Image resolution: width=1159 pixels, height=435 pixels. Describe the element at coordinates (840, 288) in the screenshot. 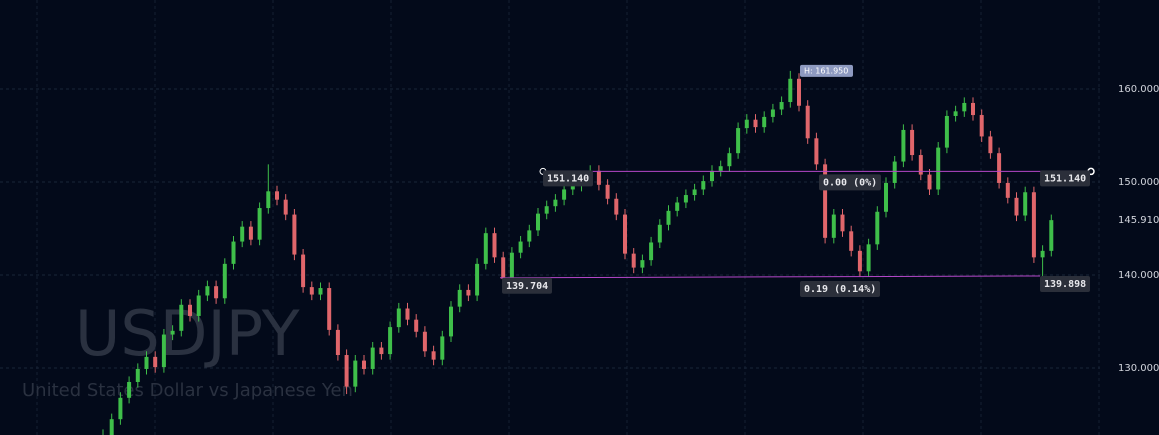

I see `lower-level-change-box` at that location.